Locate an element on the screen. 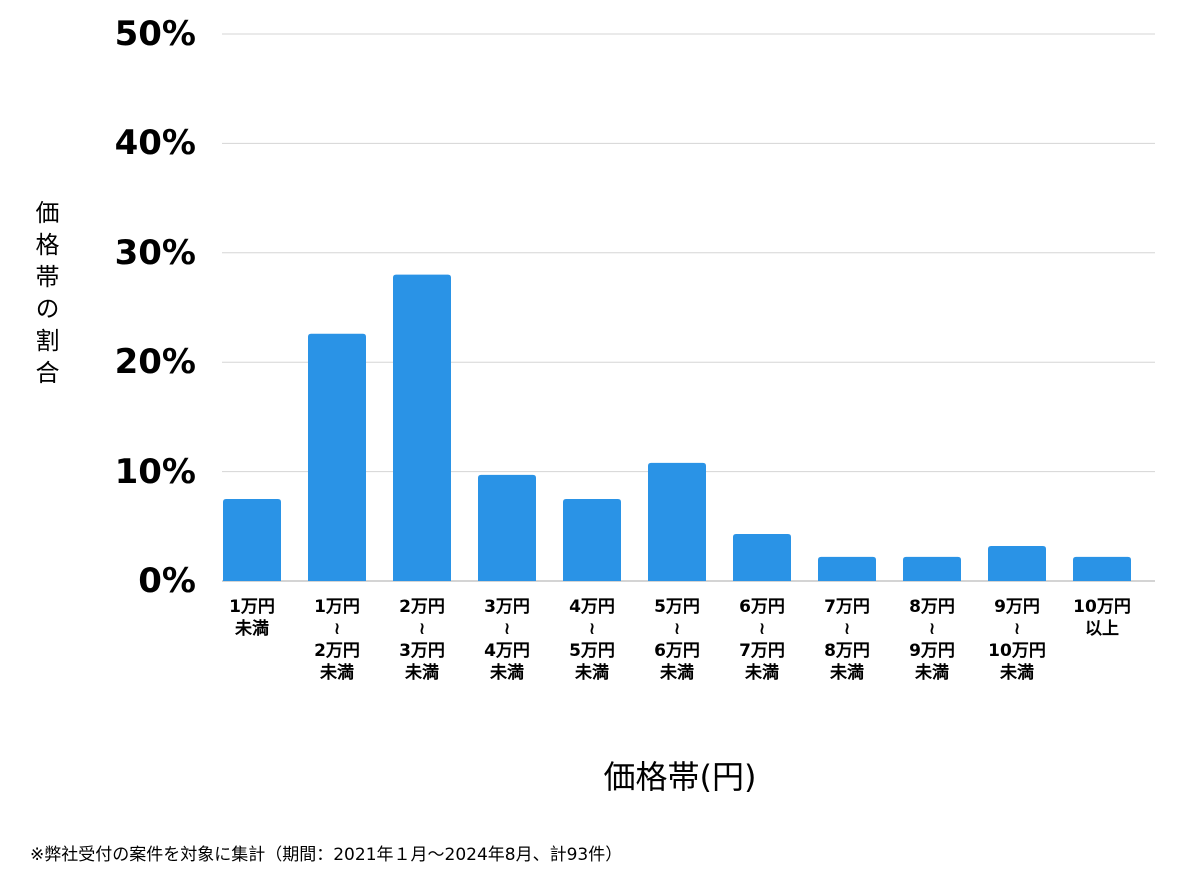 The width and height of the screenshot is (1200, 874). x-tick-label: 5万円 ≀ 6万円 未満 is located at coordinates (677, 640).